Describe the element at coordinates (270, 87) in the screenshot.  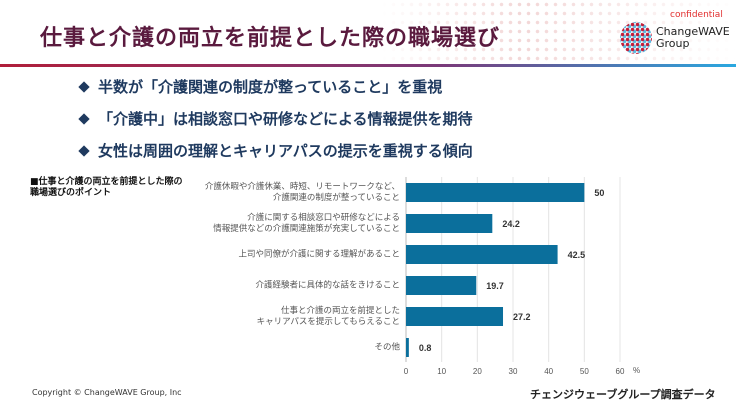
I see `bullet-text: 半数が「介護関連の制度が整っていること」を重視` at that location.